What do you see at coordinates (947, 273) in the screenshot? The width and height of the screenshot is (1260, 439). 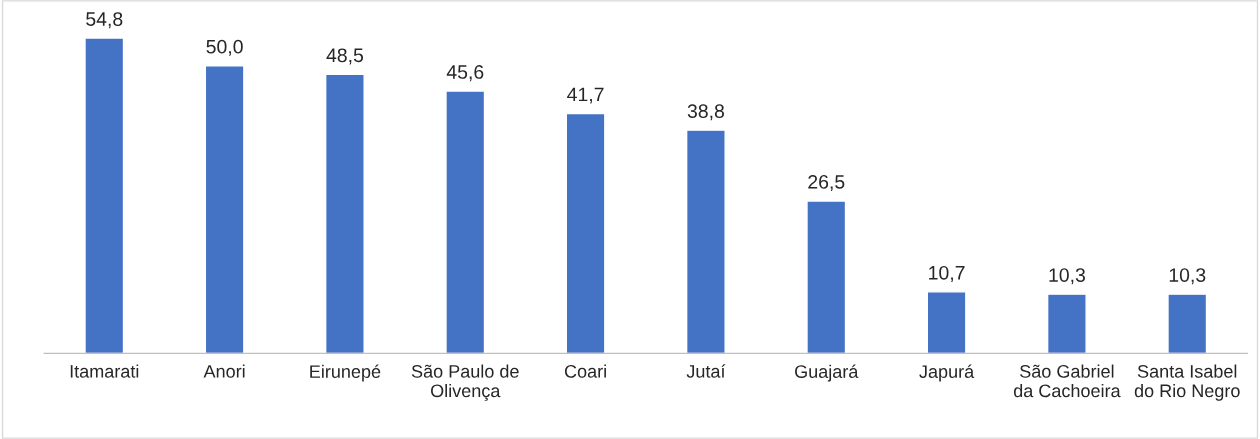 I see `data-label: 10,7` at bounding box center [947, 273].